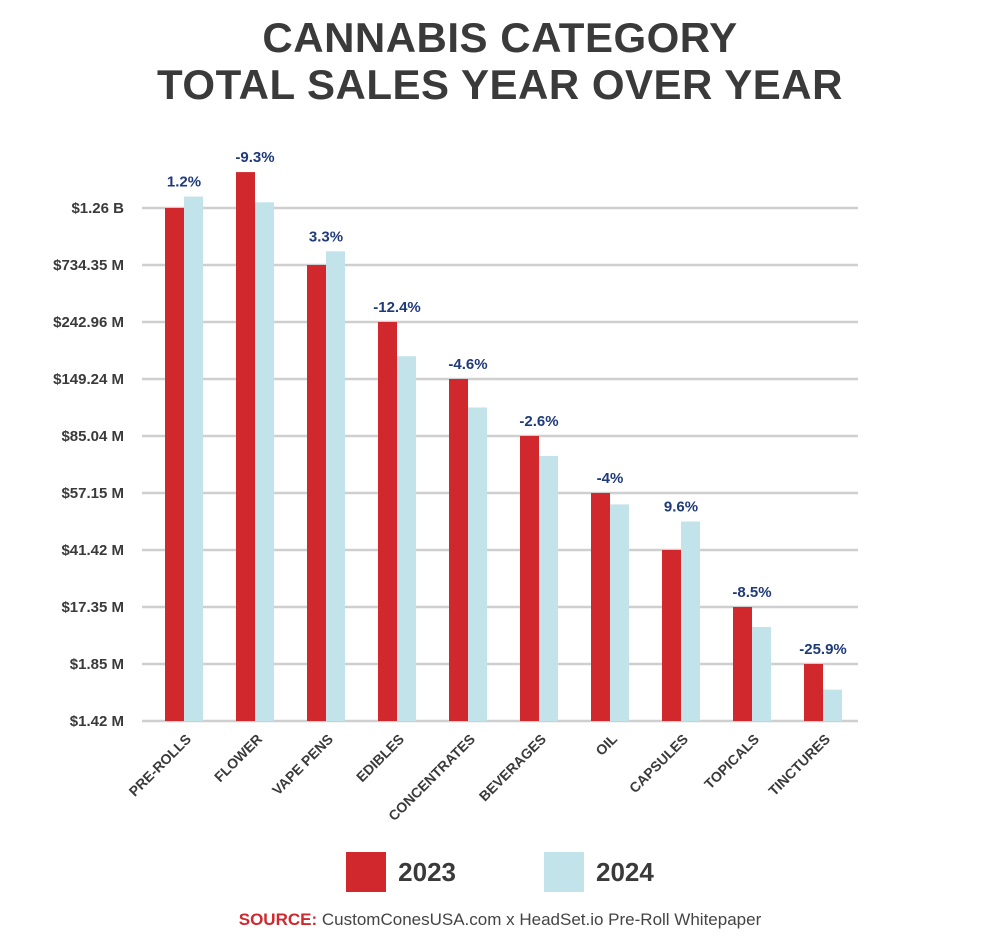 Image resolution: width=1000 pixels, height=940 pixels. I want to click on percent-change-label-topicals: -8.5%, so click(751, 592).